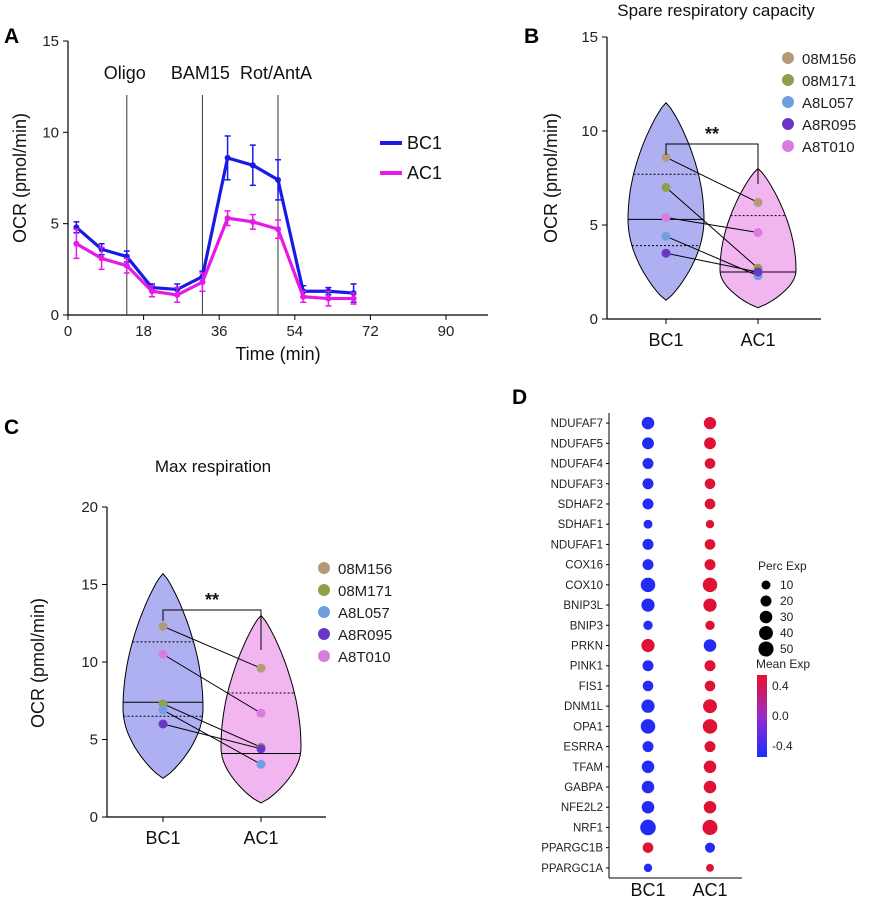  I want to click on panel-d-gene-label: NFE2L2, so click(582, 808).